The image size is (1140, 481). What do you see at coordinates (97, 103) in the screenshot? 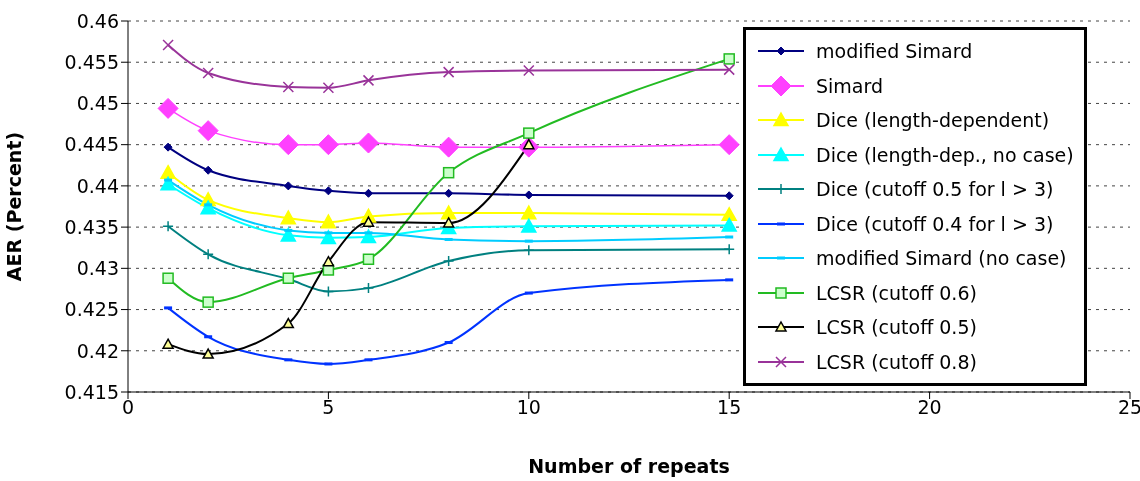
I see `y-tick-label: 0.45` at bounding box center [97, 103].